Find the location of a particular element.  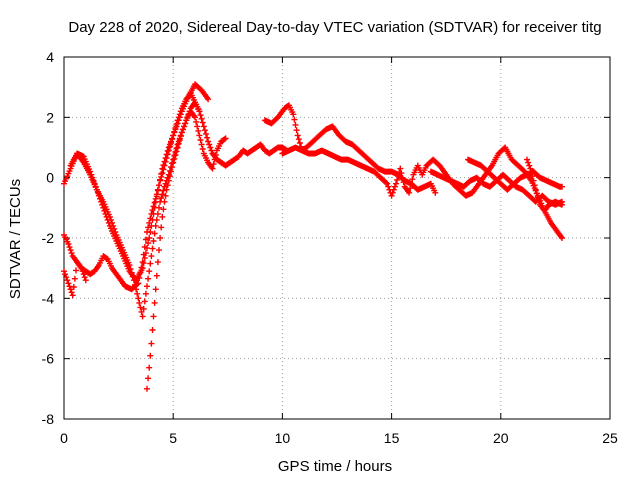

y-tick-label: 0 is located at coordinates (50, 178).